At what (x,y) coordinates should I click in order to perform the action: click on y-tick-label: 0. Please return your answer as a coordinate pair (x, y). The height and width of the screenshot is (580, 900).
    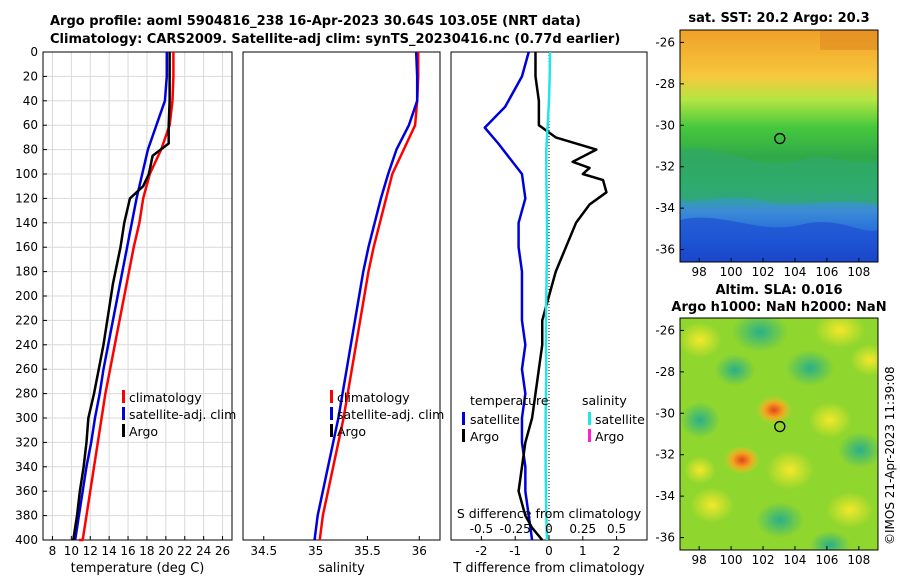
    Looking at the image, I should click on (34, 52).